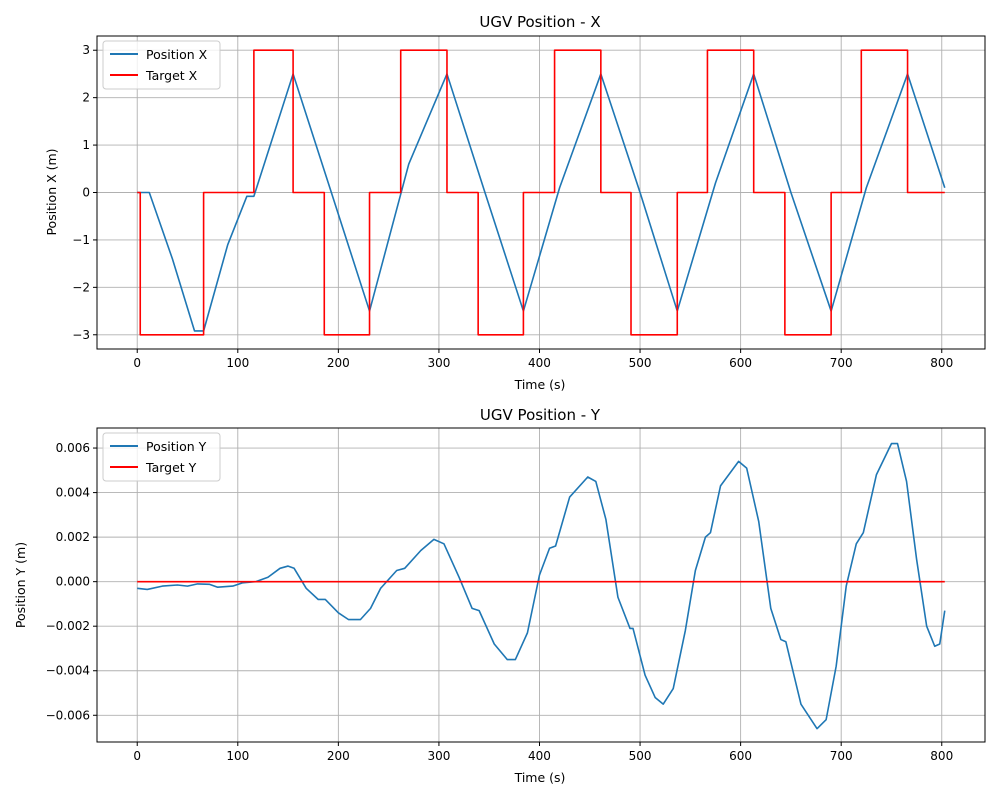  I want to click on y-tick-label: −0.002, so click(68, 626).